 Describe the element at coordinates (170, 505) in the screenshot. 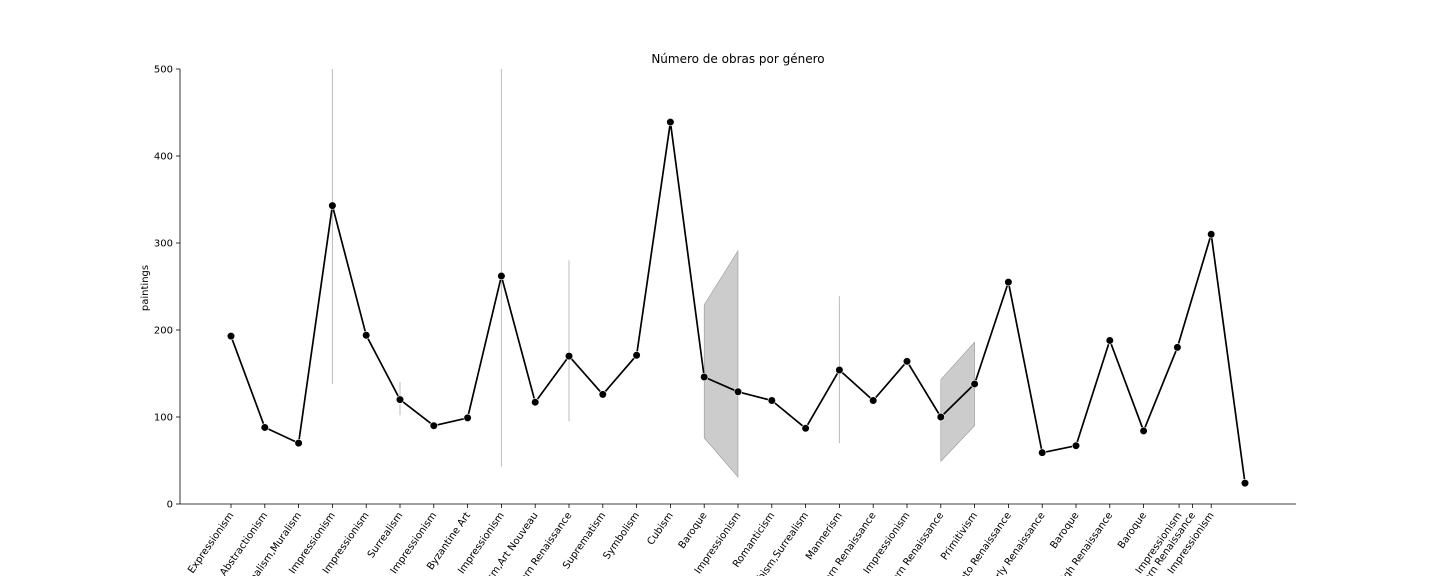

I see `y-tick-label: 0` at that location.